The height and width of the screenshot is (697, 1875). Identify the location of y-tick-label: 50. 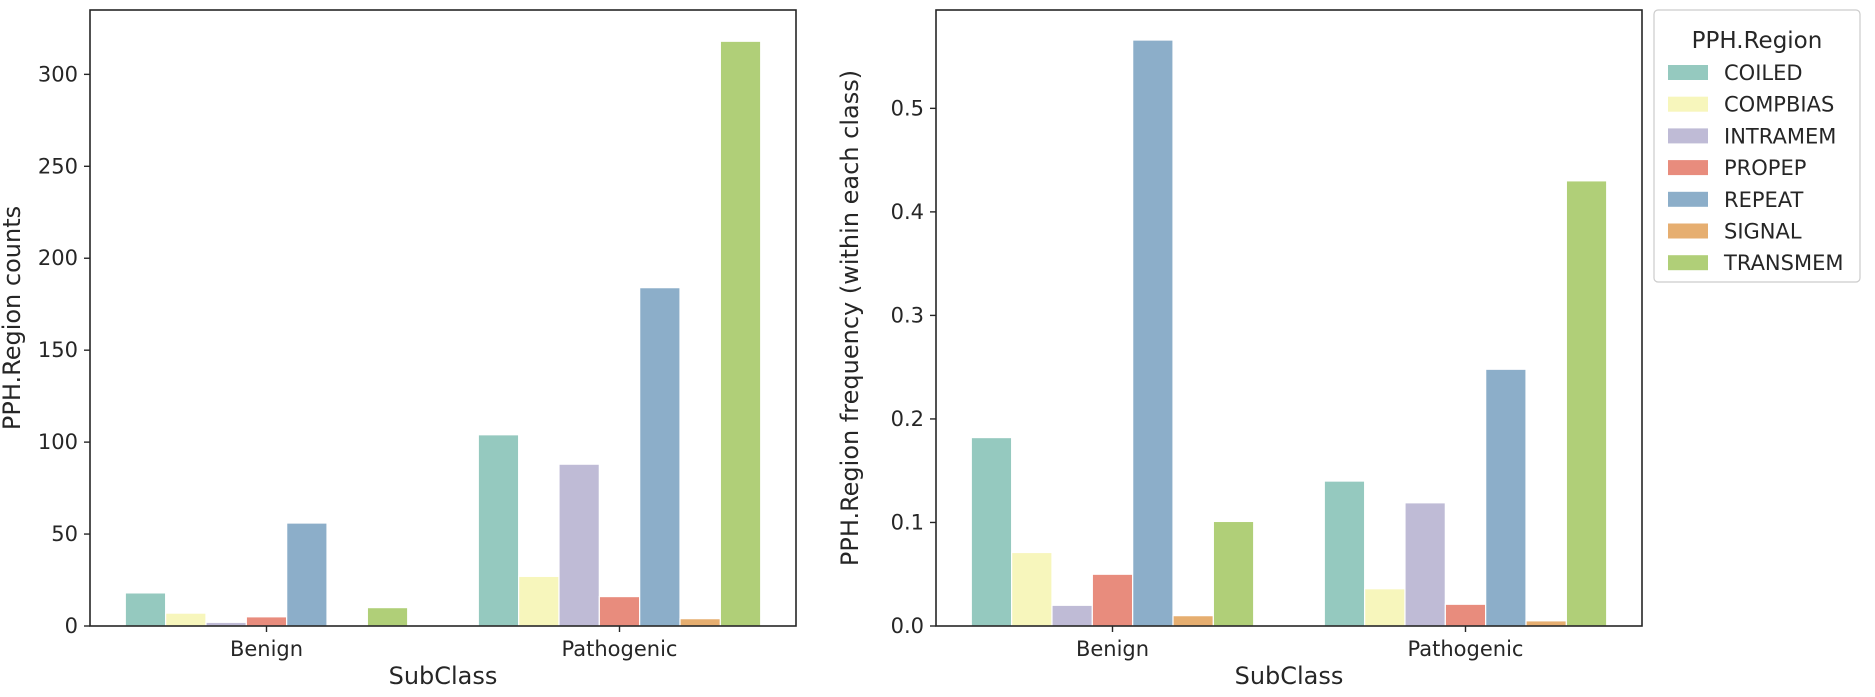
(64, 534).